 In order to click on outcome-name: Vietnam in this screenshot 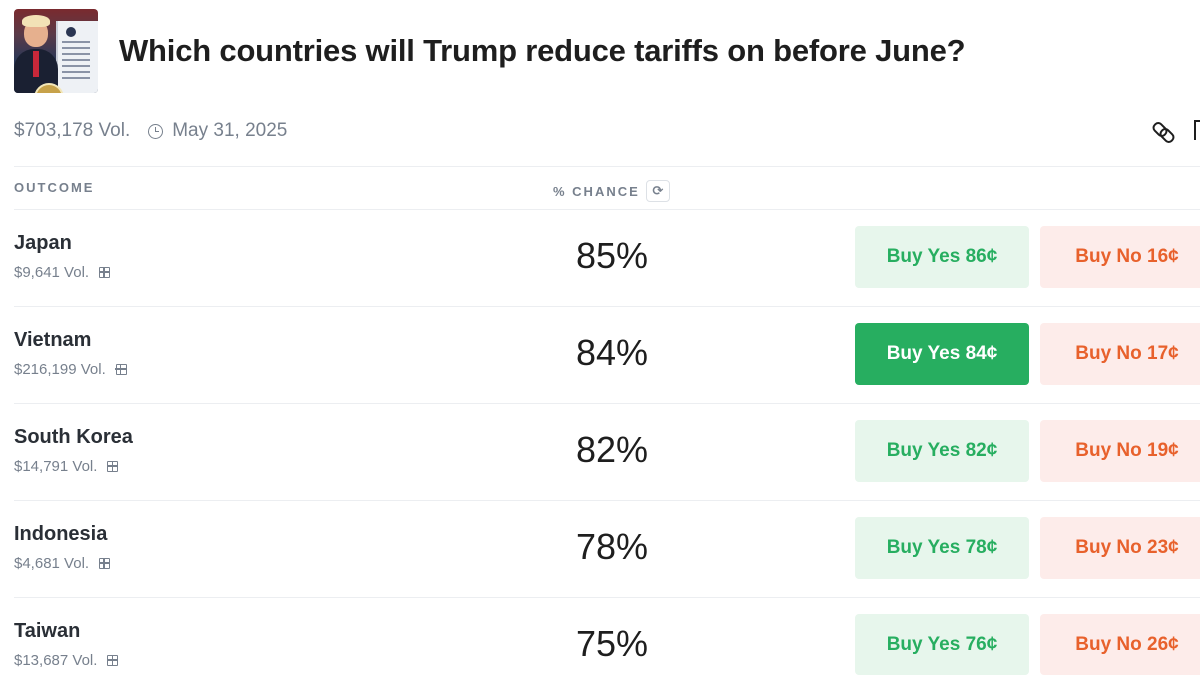, I will do `click(53, 340)`.